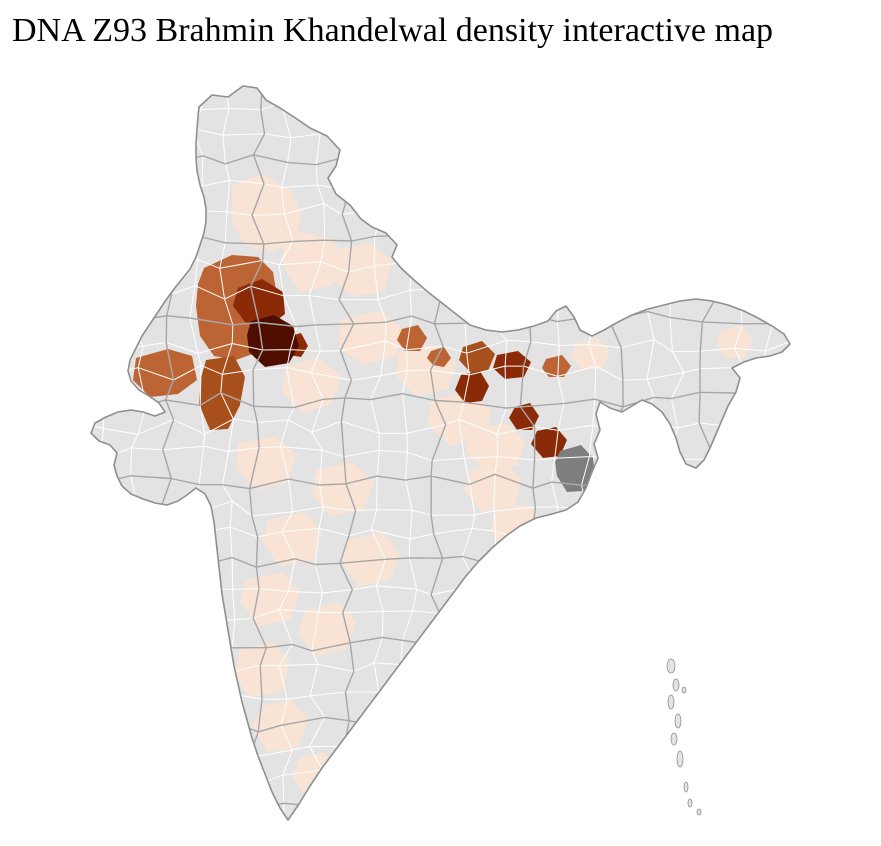  Describe the element at coordinates (556, 366) in the screenshot. I see `region-bihar-spot-medium` at that location.